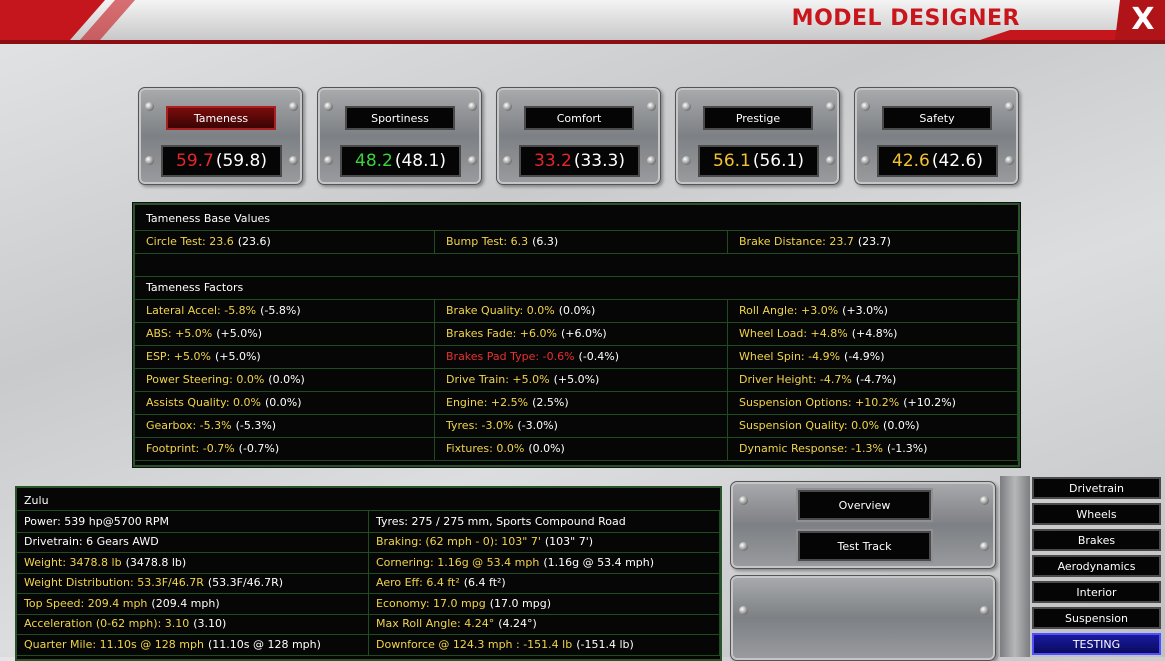  I want to click on car-cell: Aero Eff: 6.4 ft² (6.4 ft²), so click(544, 582).